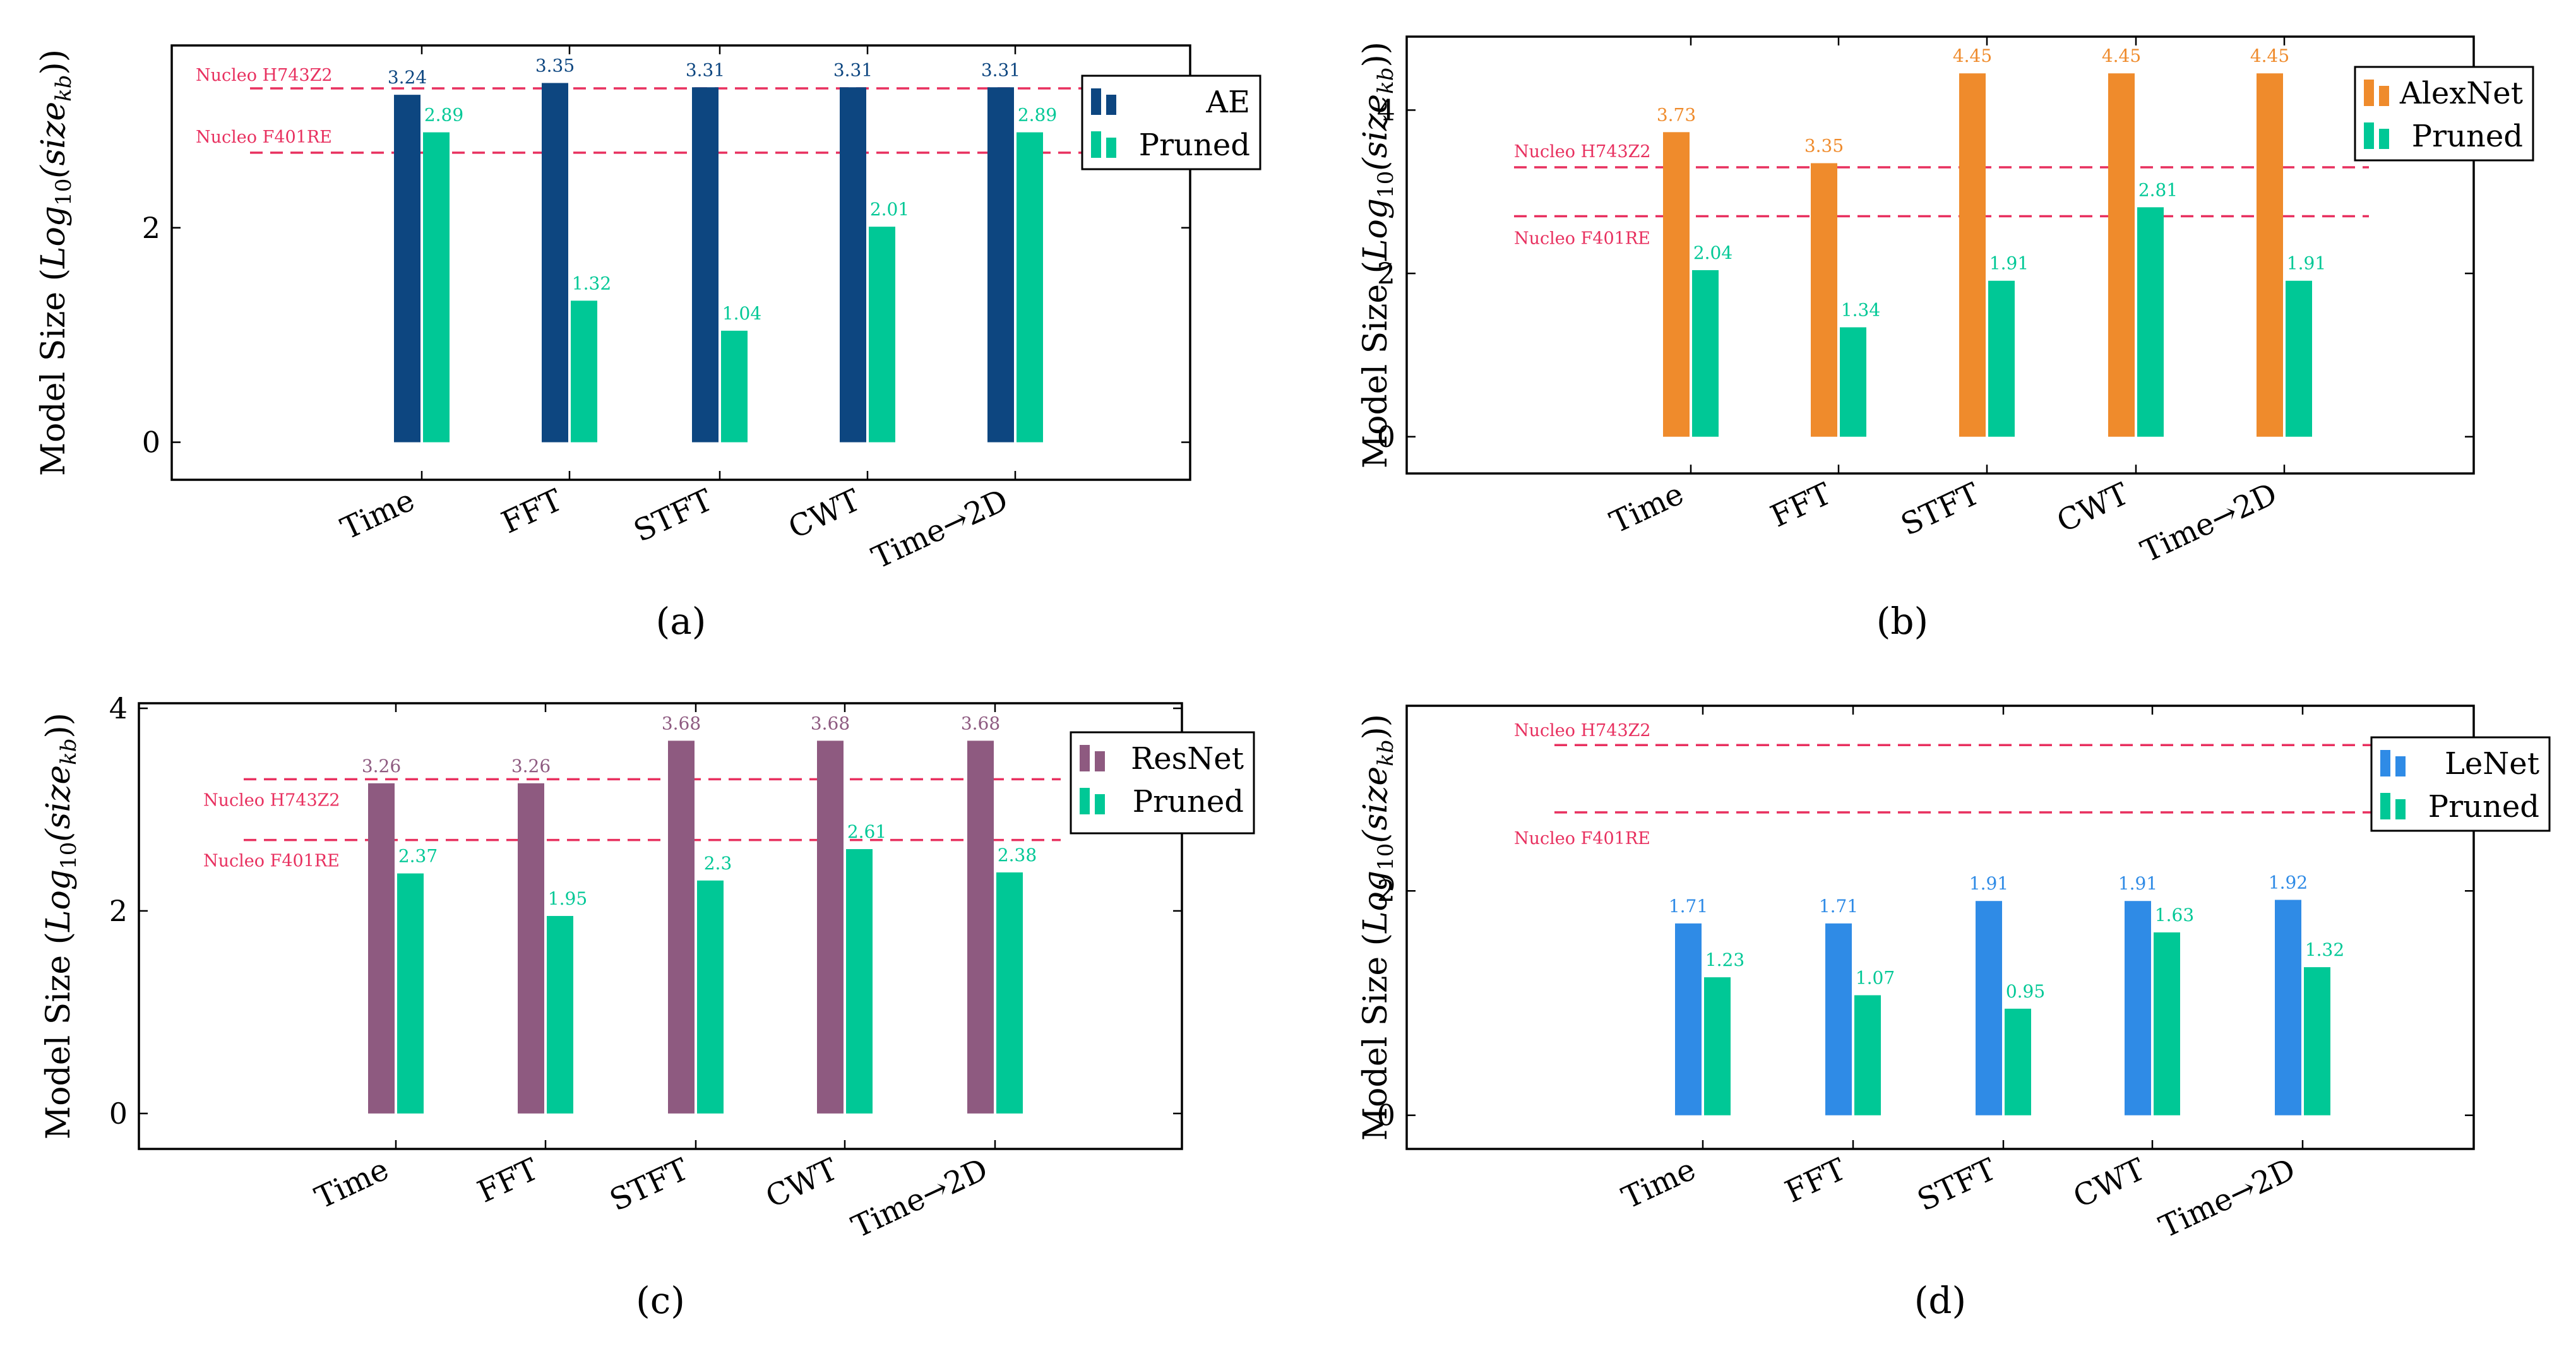 The height and width of the screenshot is (1356, 2576). What do you see at coordinates (555, 65) in the screenshot?
I see `data-label: 3.35` at bounding box center [555, 65].